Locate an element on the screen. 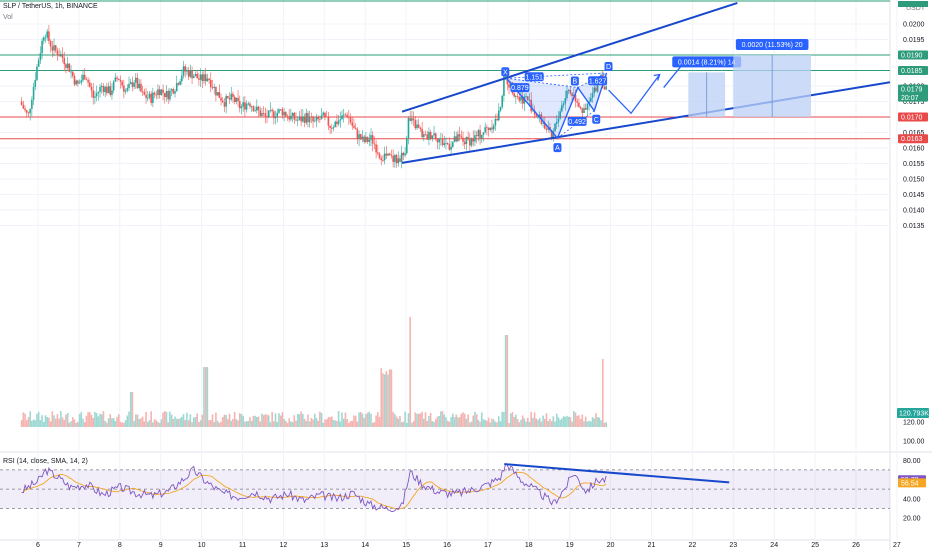 The height and width of the screenshot is (550, 932). target-label: 0.0020 (11.53%) 20 is located at coordinates (772, 45).